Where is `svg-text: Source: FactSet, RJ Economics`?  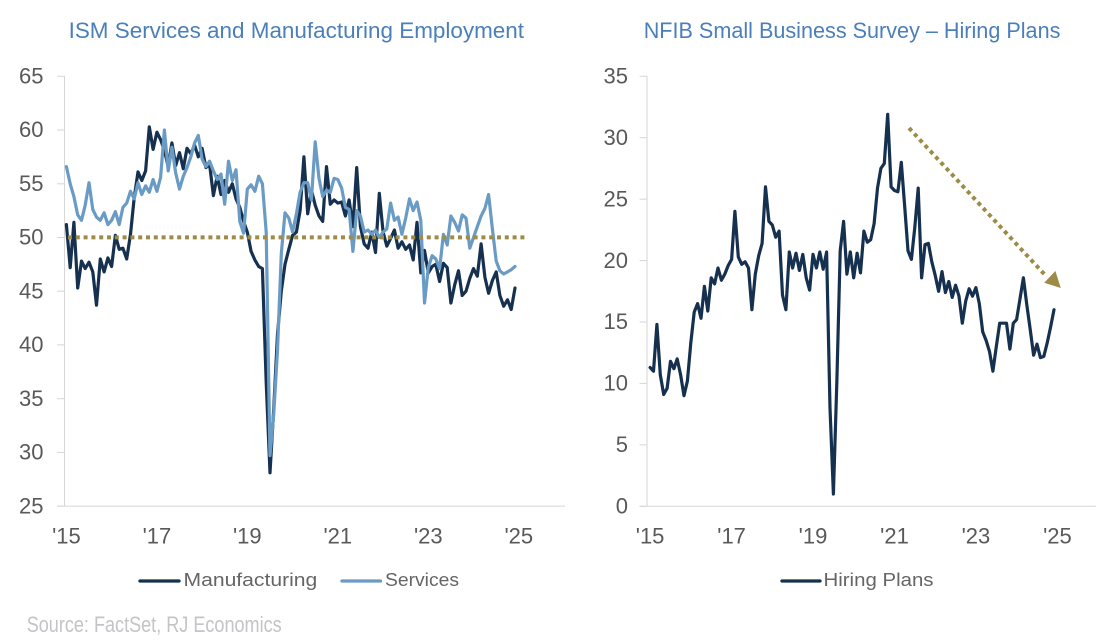
svg-text: Source: FactSet, RJ Economics is located at coordinates (154, 624).